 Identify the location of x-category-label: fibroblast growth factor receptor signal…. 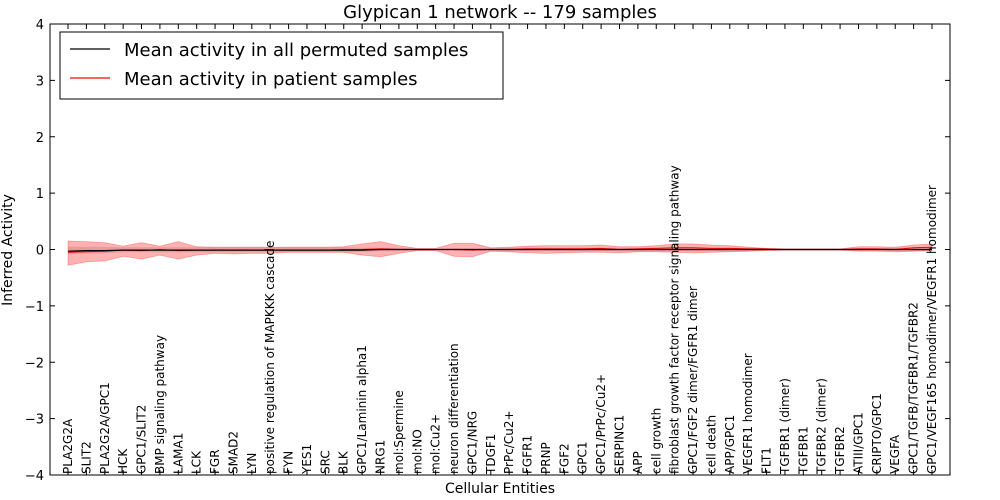
(675, 319).